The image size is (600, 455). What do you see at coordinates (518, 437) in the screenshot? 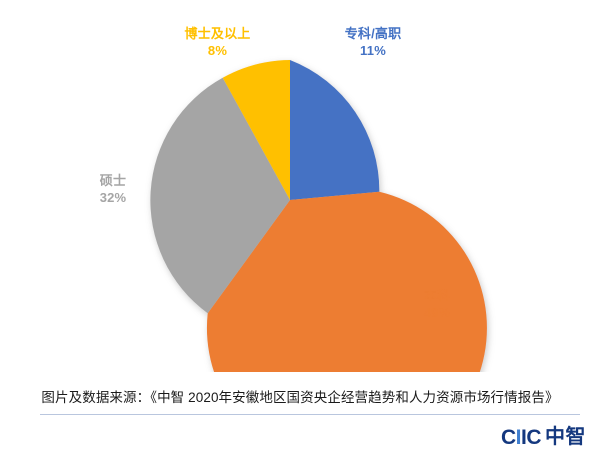
I see `ciic-letter-i1: I` at bounding box center [518, 437].